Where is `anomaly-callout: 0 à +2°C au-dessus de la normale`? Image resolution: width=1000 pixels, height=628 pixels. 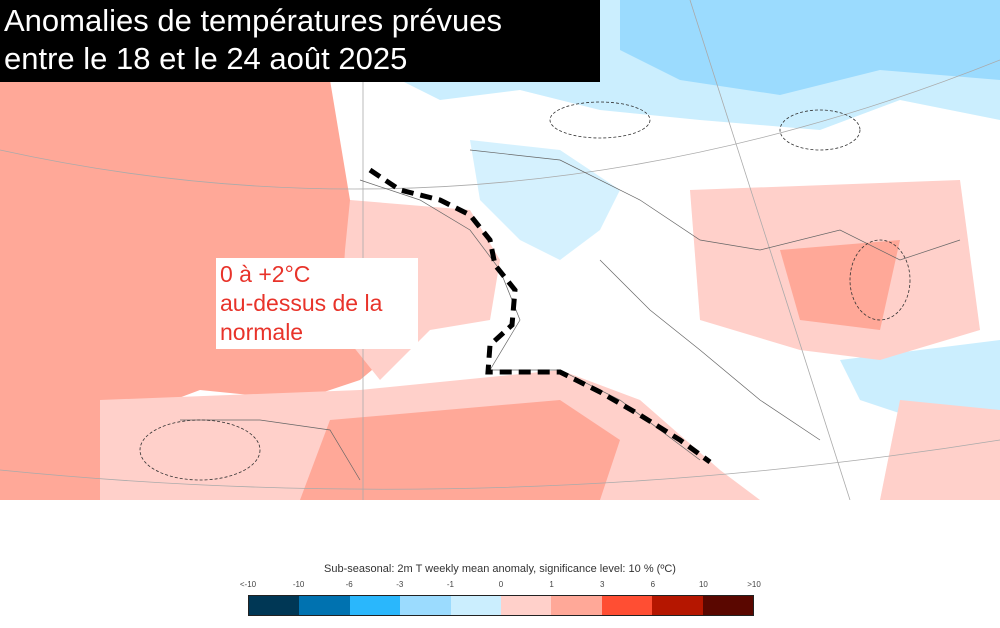
anomaly-callout: 0 à +2°C au-dessus de la normale is located at coordinates (317, 303).